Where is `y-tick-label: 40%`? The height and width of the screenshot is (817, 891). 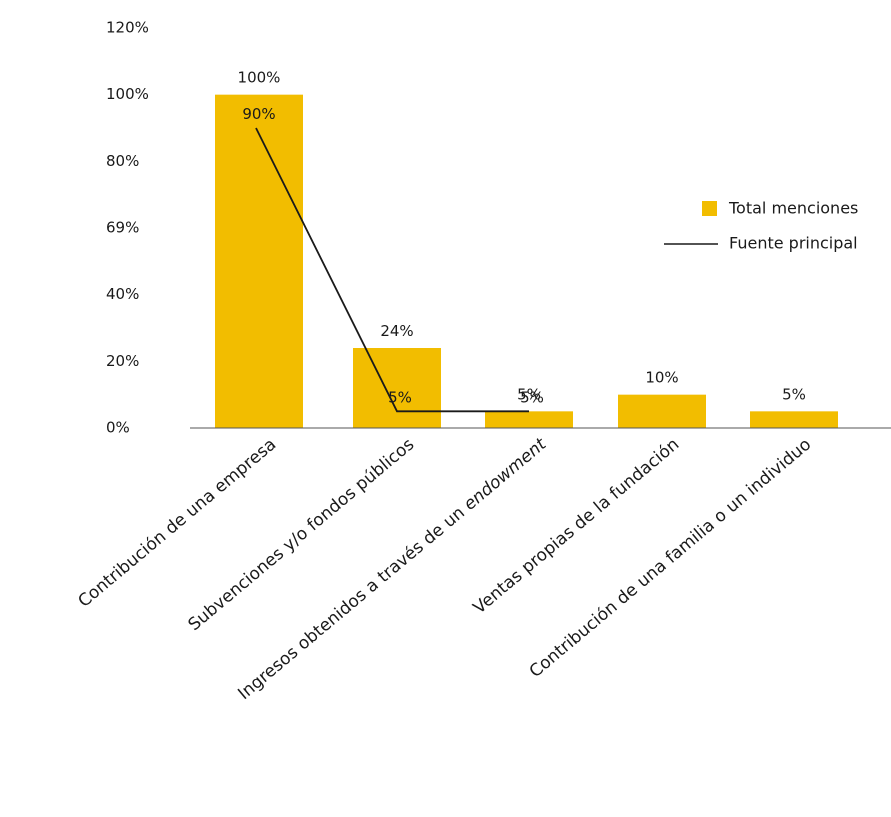
y-tick-label: 40% is located at coordinates (122, 294).